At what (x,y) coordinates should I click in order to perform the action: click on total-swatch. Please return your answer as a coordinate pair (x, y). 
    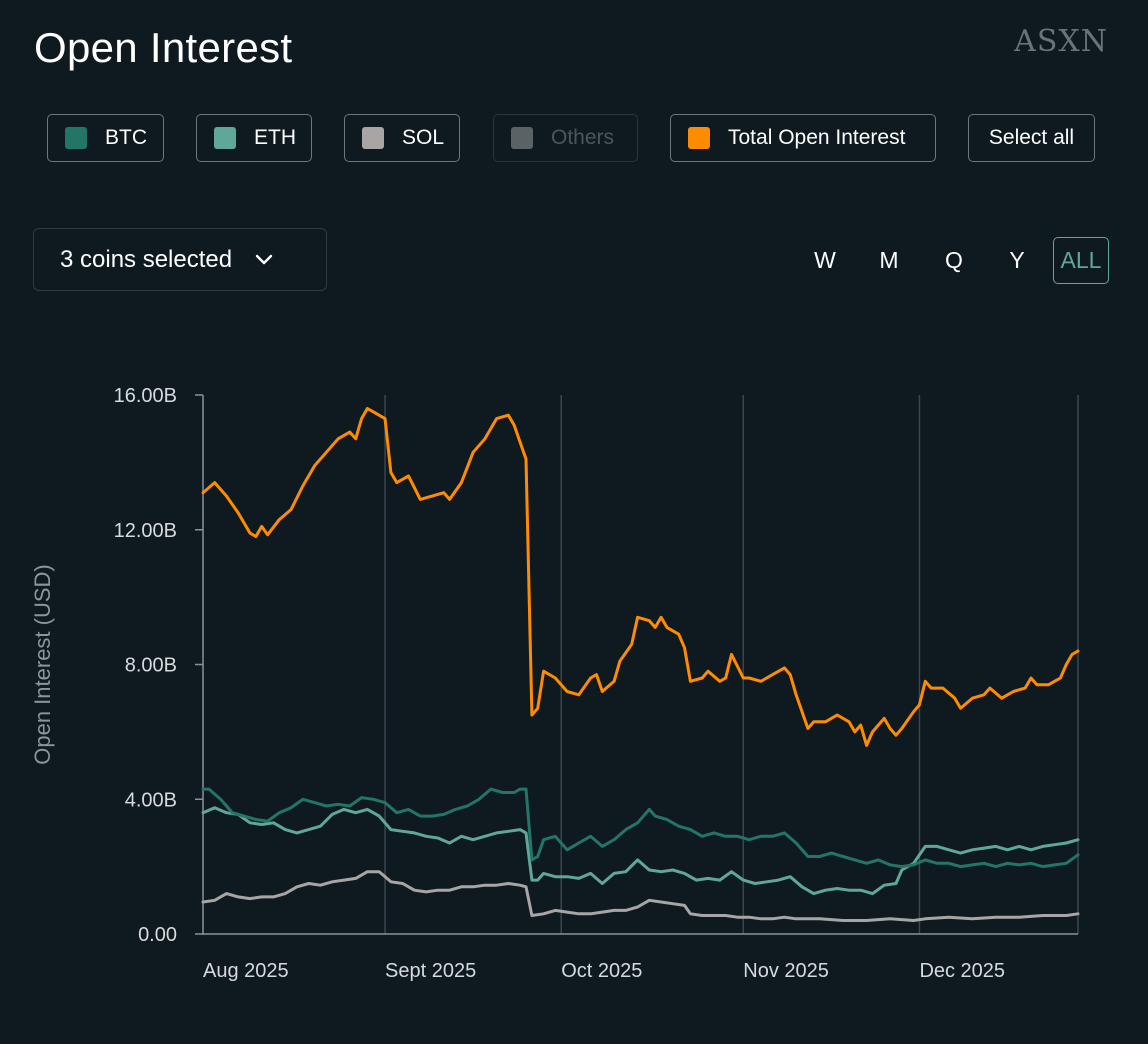
    Looking at the image, I should click on (699, 138).